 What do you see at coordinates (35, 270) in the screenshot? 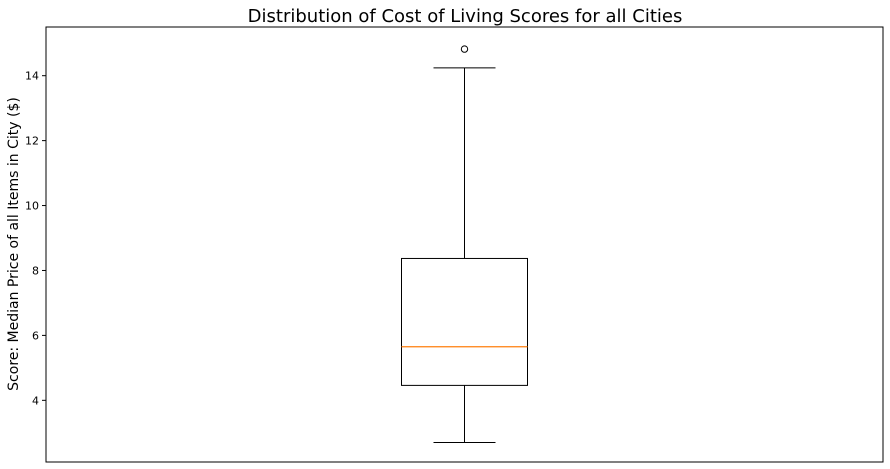
I see `y-tick-label: 8` at bounding box center [35, 270].